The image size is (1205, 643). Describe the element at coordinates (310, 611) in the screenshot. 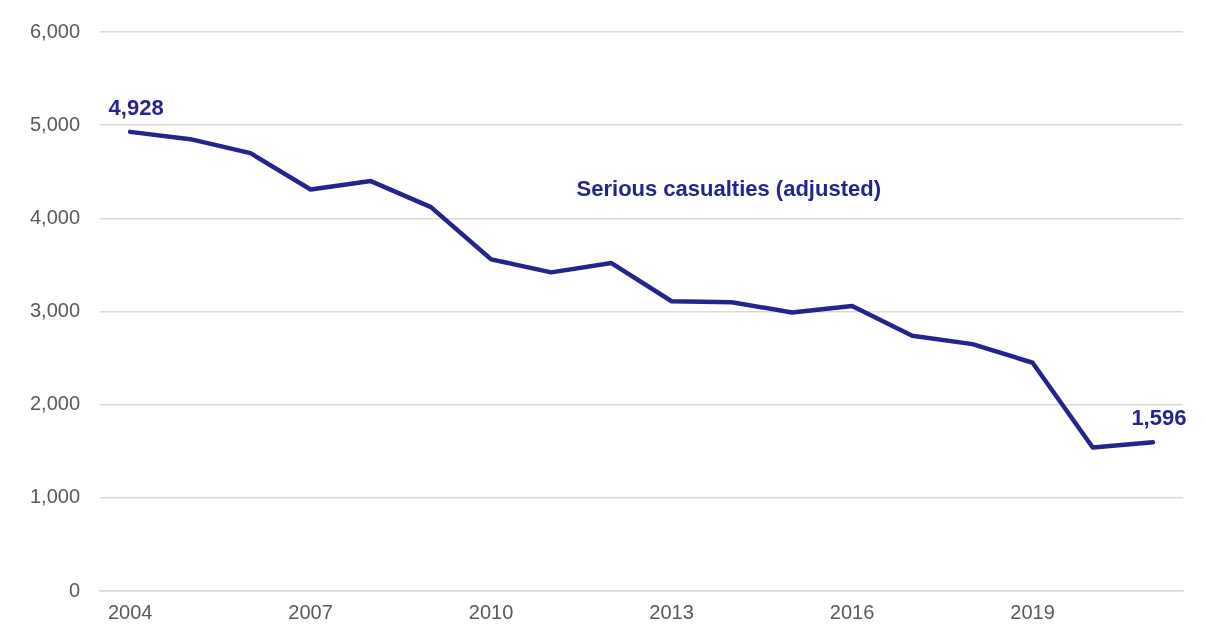

I see `x-tick-label: 2007` at that location.